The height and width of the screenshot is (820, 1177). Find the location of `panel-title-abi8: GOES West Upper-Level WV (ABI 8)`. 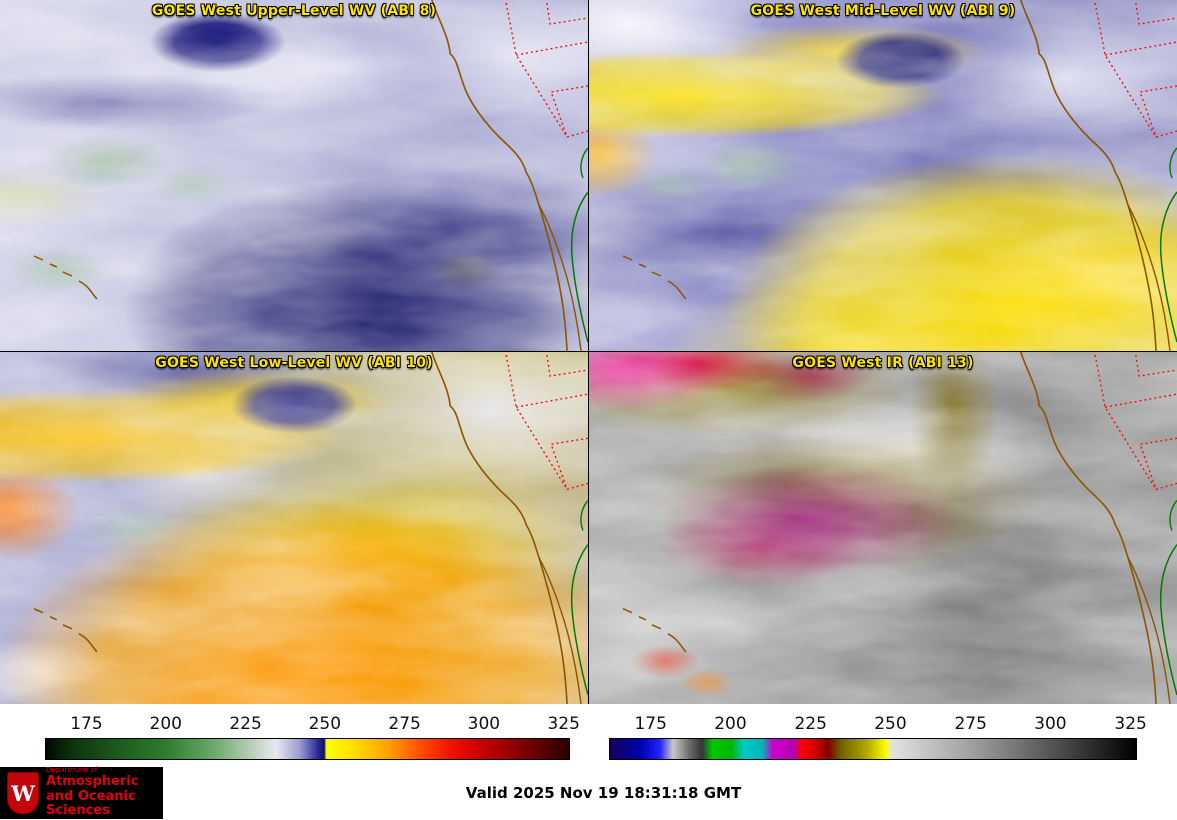

panel-title-abi8: GOES West Upper-Level WV (ABI 8) is located at coordinates (294, 11).